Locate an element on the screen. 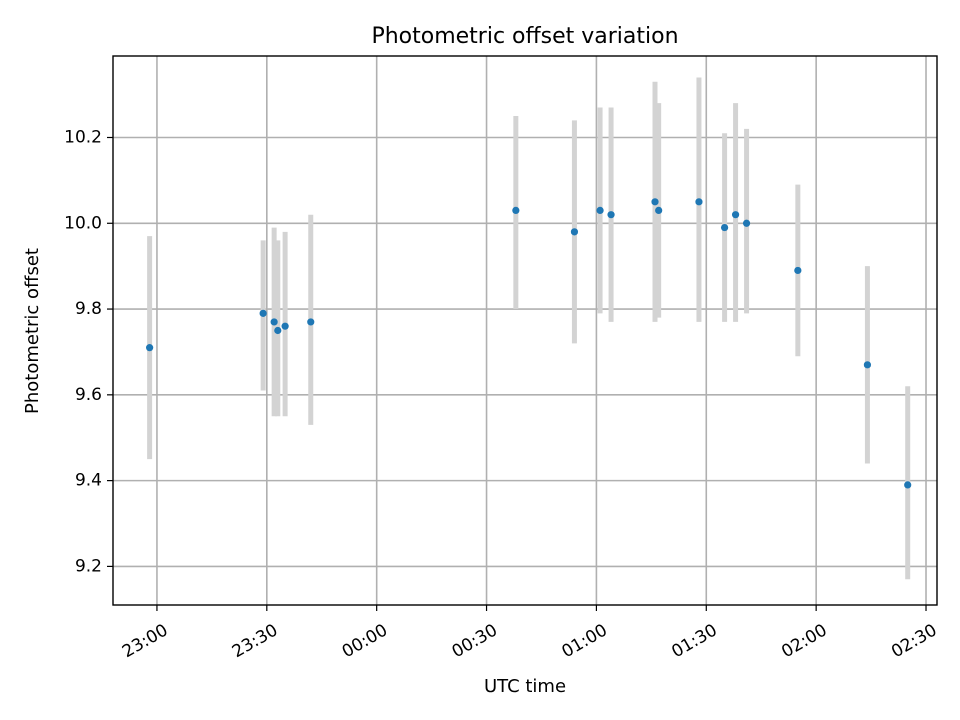 The image size is (960, 720). x-axis-label: UTC time is located at coordinates (525, 686).